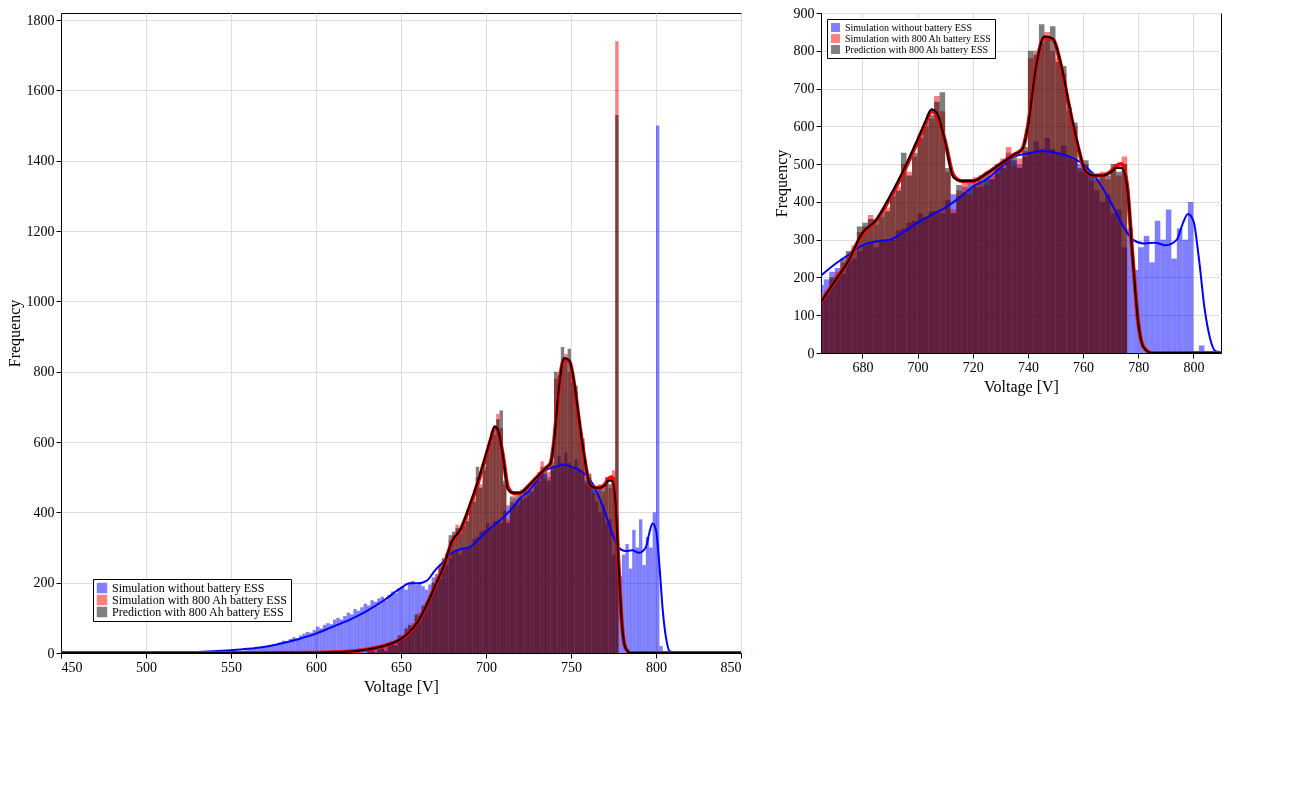  I want to click on y-tick-label: 1200, so click(40, 231).